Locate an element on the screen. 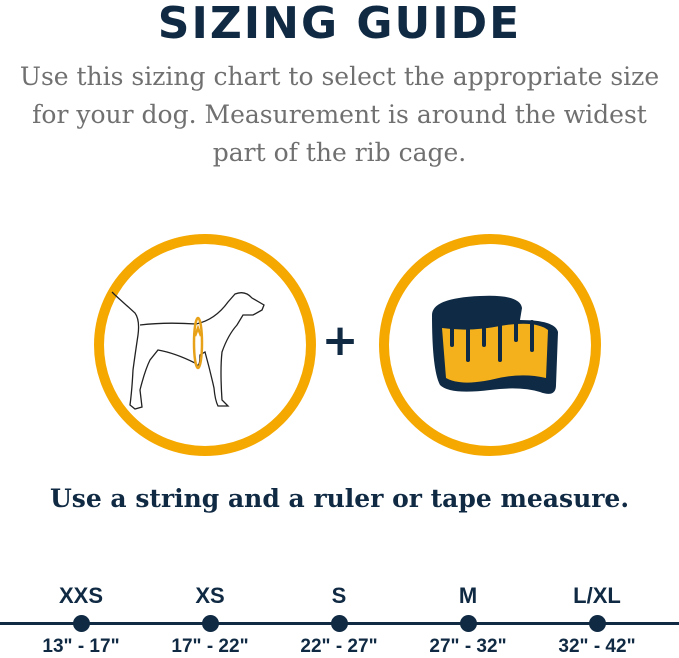 This screenshot has width=679, height=658. size-range: 17" - 22" is located at coordinates (210, 646).